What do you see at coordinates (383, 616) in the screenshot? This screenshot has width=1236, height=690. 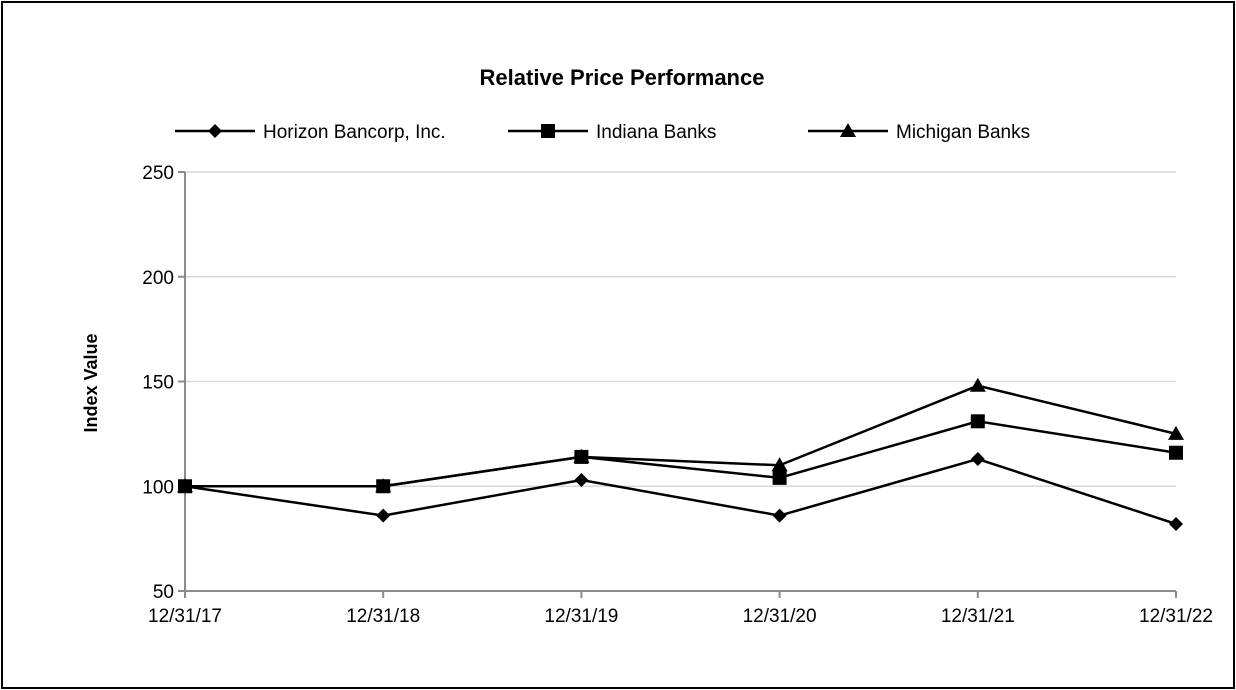 I see `x-tick-label: 12/31/18` at bounding box center [383, 616].